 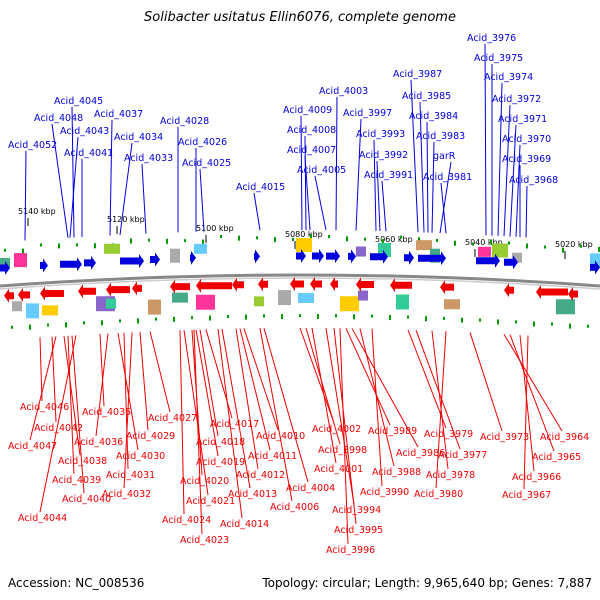 I want to click on scale-tick-label: 5120 kbp, so click(x=126, y=219).